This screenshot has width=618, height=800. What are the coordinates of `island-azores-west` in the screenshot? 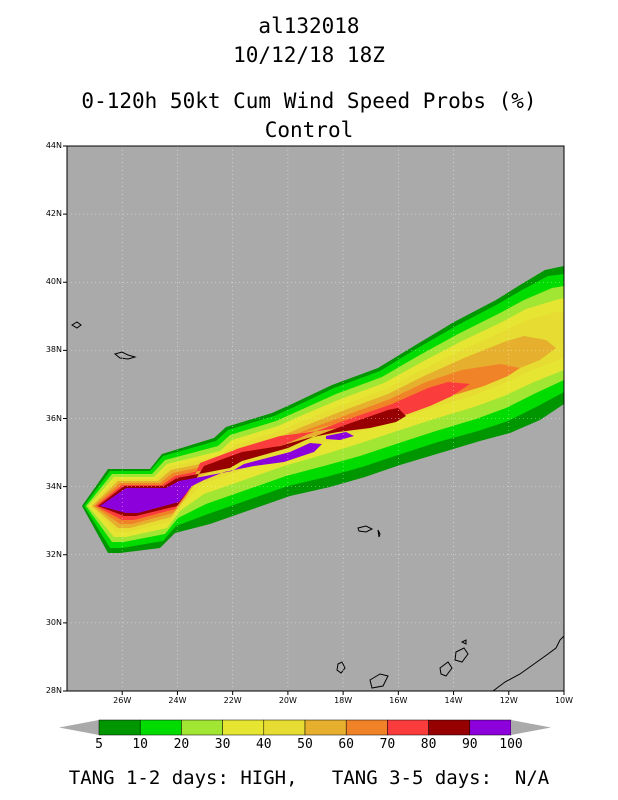 It's located at (76, 325).